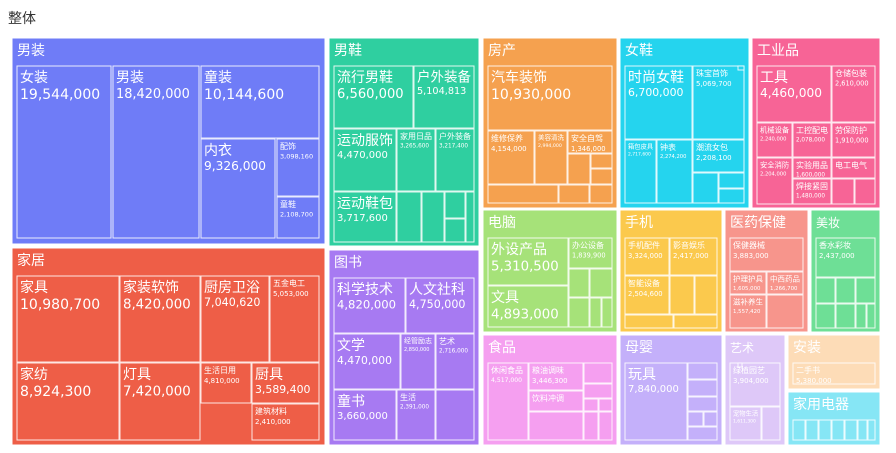  Describe the element at coordinates (851, 165) in the screenshot. I see `cell-name-label: 电工电气` at that location.